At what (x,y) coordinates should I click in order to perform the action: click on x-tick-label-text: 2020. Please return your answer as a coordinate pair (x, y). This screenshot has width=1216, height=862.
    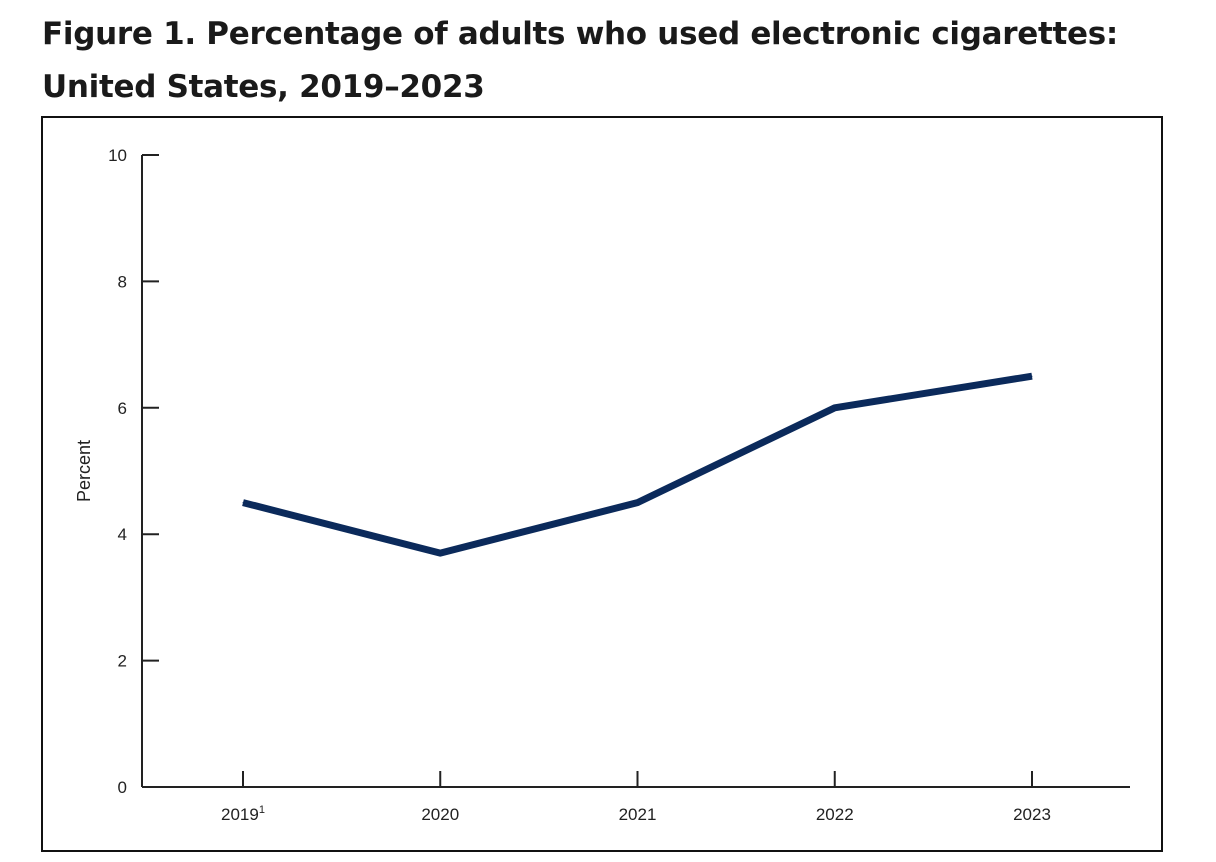
    Looking at the image, I should click on (440, 814).